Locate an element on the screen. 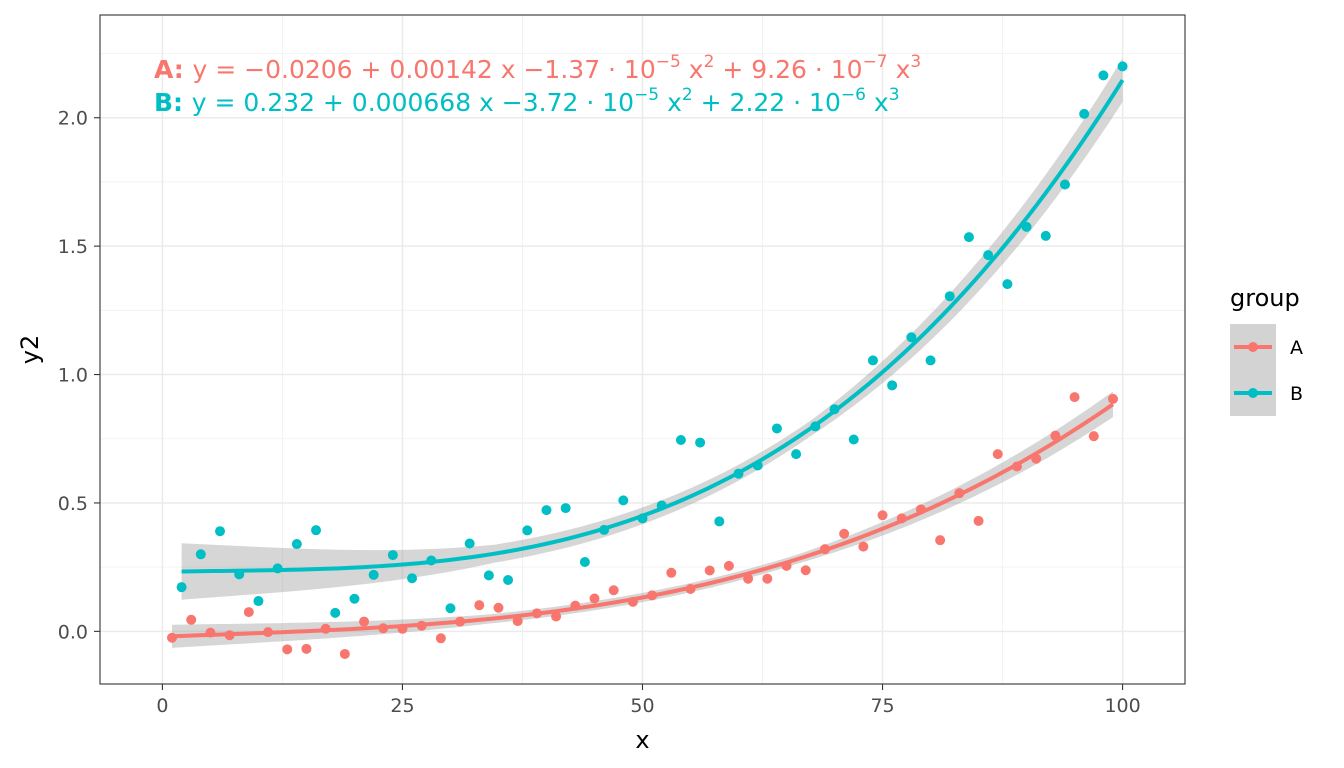  legend-entry-A: A is located at coordinates (1266, 347).